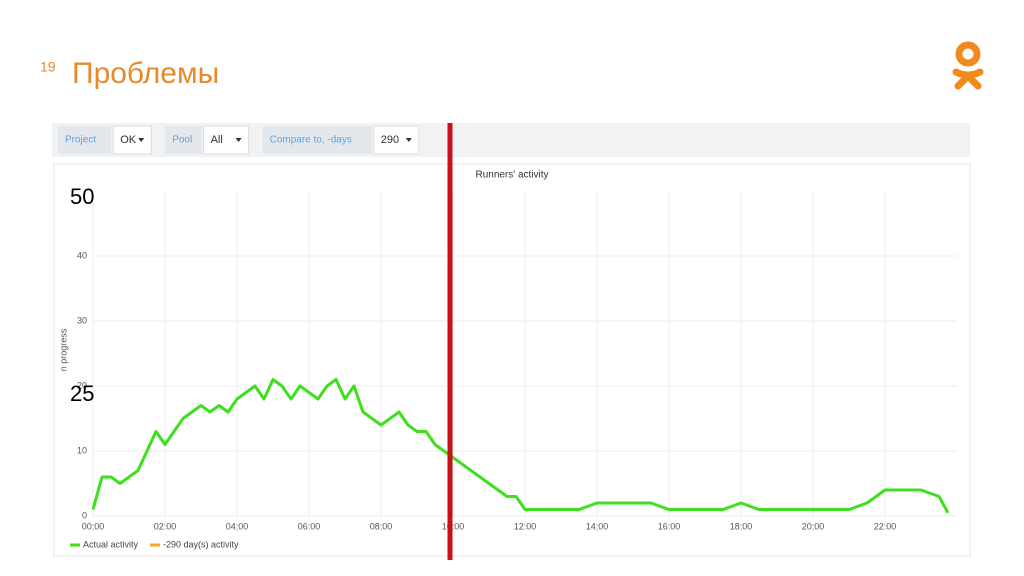 The width and height of the screenshot is (1024, 576). Describe the element at coordinates (597, 526) in the screenshot. I see `x-tick-label: 14:00` at that location.